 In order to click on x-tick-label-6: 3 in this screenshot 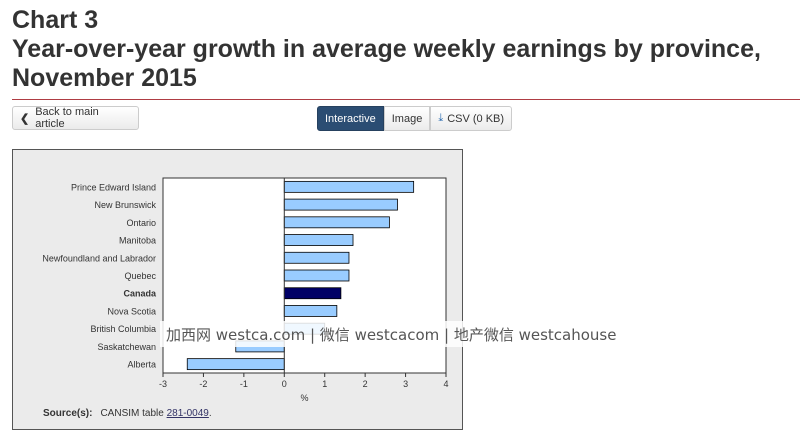, I will do `click(405, 384)`.